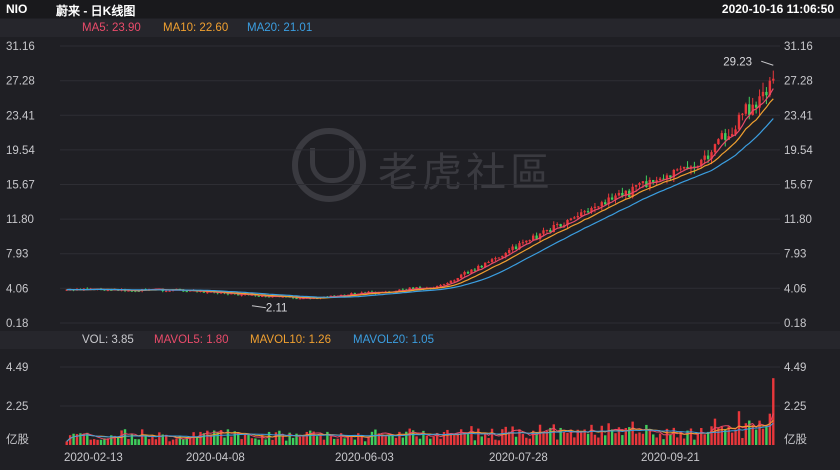  Describe the element at coordinates (798, 186) in the screenshot. I see `price-tick-right: 15.67` at that location.